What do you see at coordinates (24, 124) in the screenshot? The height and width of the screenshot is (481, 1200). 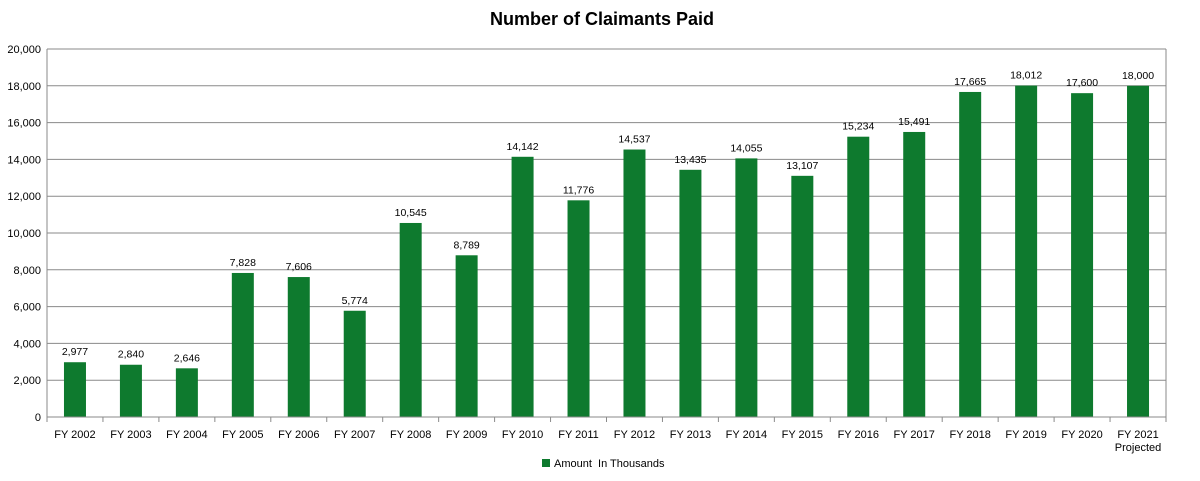 I see `y-tick-label: 16,000` at bounding box center [24, 124].